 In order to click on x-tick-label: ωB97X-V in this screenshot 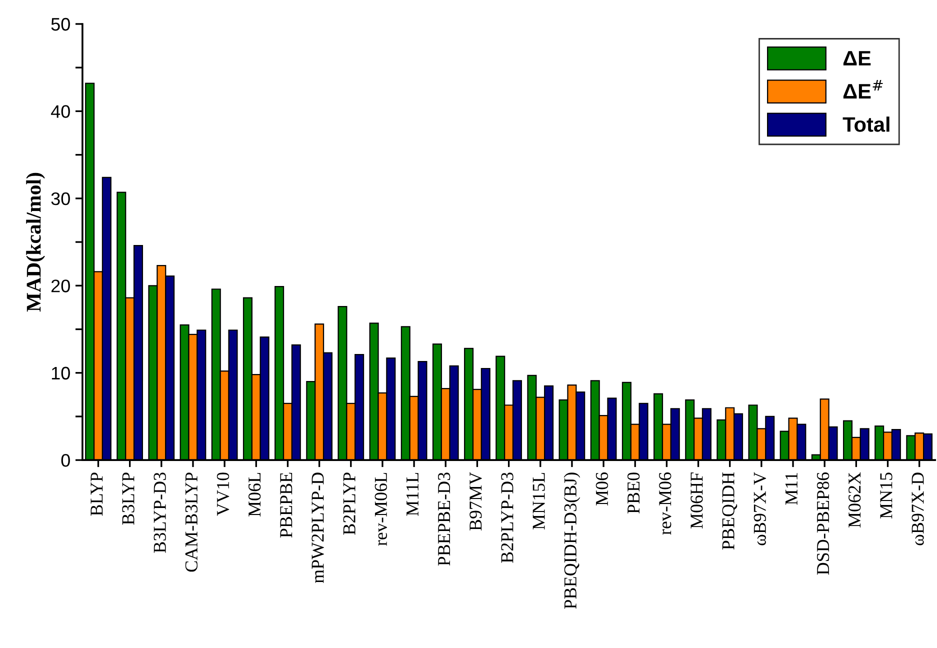, I will do `click(760, 509)`.